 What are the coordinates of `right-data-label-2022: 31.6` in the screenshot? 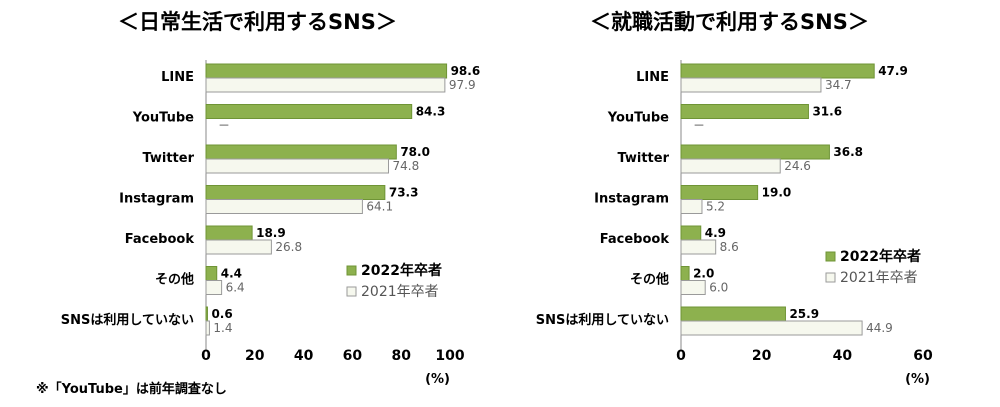 It's located at (827, 112).